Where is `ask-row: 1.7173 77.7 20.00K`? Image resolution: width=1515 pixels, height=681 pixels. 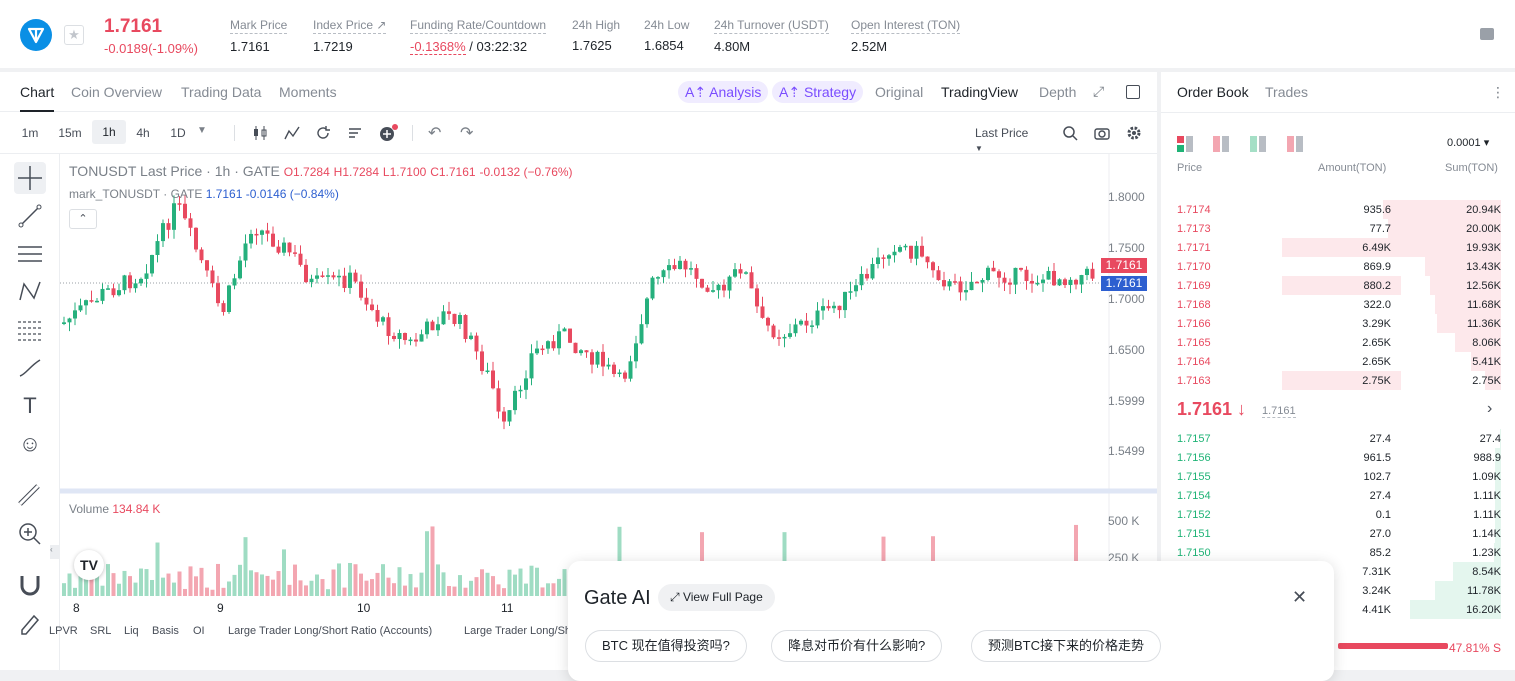
ask-row: 1.7173 77.7 20.00K is located at coordinates (1338, 228).